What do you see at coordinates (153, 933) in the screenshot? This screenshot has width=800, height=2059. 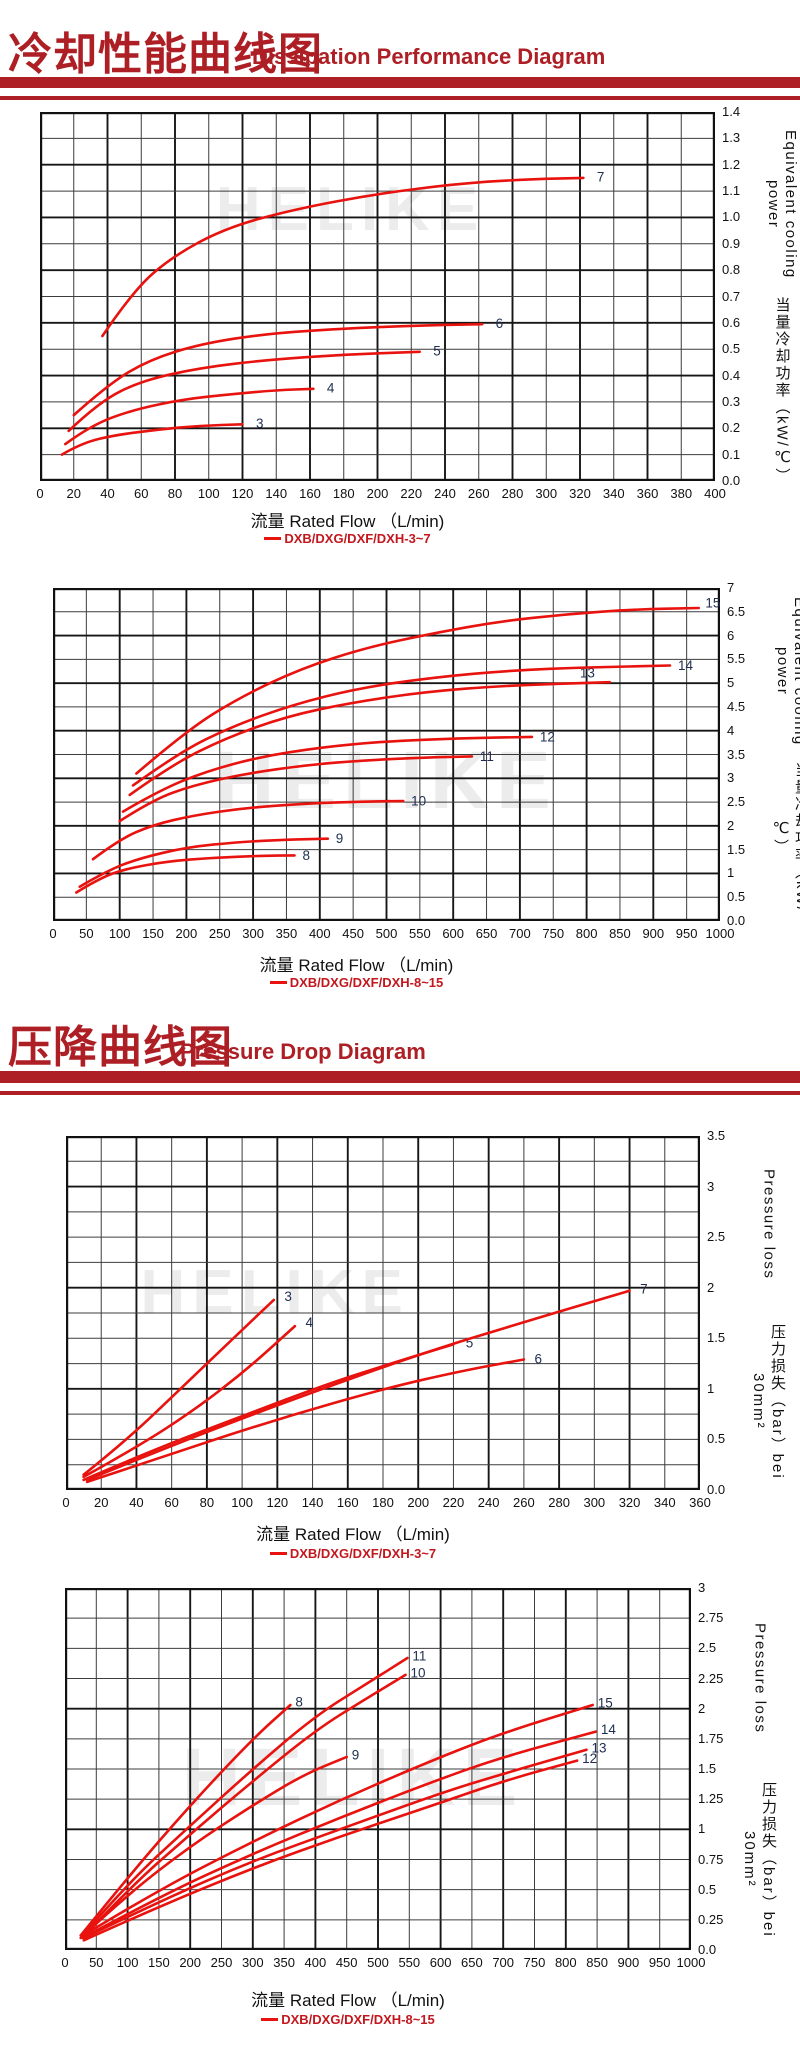 I see `x-tick-label: 150` at bounding box center [153, 933].